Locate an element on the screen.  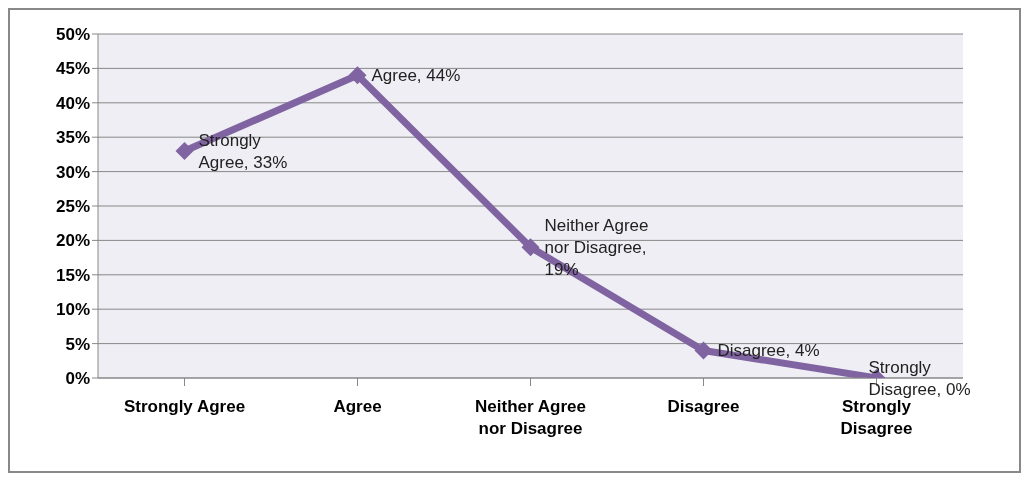
y-tick-label: 0% is located at coordinates (77, 379).